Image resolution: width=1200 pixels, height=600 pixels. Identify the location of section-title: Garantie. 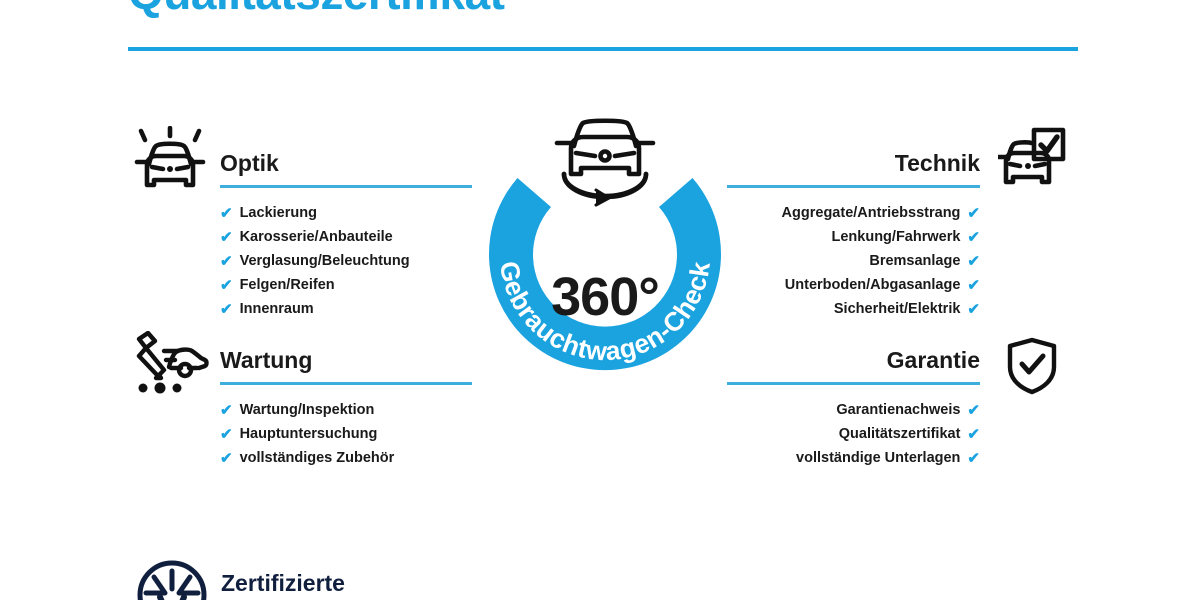
(933, 360).